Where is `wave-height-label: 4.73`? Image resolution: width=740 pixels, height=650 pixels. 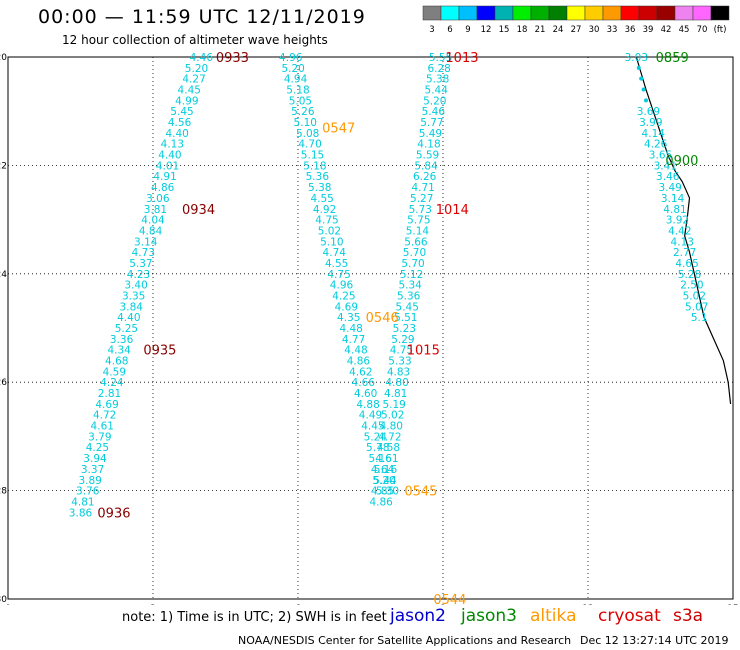
wave-height-label: 4.73 is located at coordinates (143, 253).